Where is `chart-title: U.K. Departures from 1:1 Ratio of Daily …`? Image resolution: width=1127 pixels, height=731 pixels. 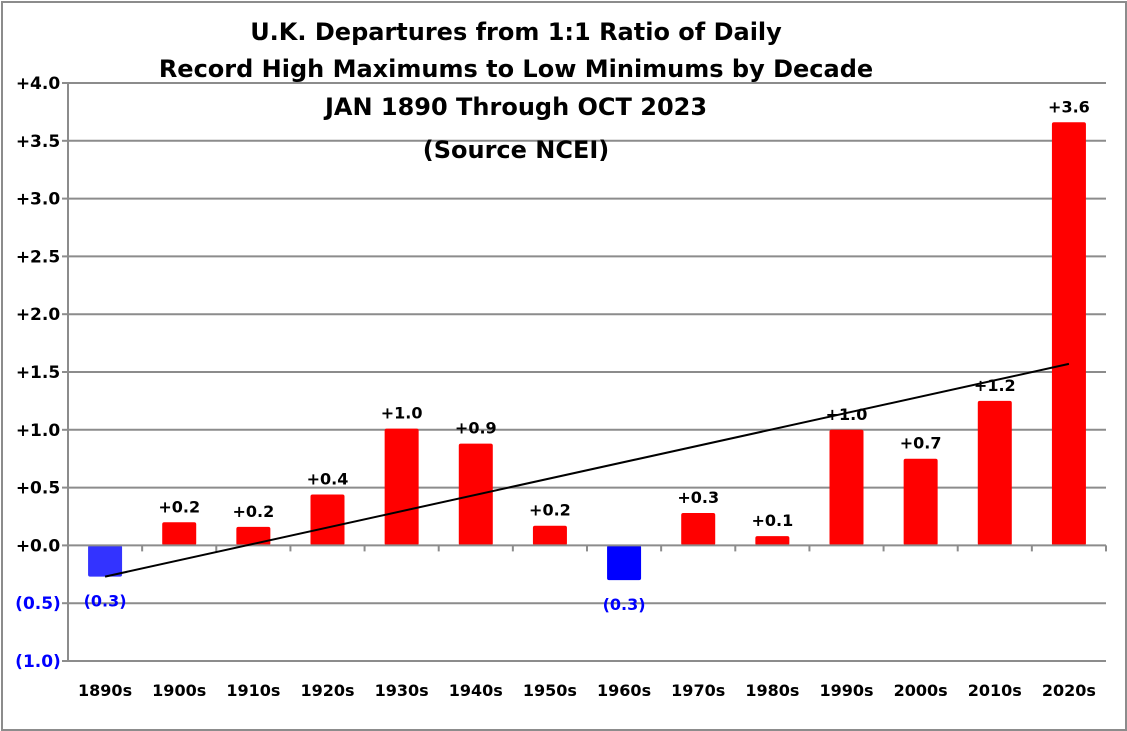
chart-title: U.K. Departures from 1:1 Ratio of Daily … is located at coordinates (516, 91).